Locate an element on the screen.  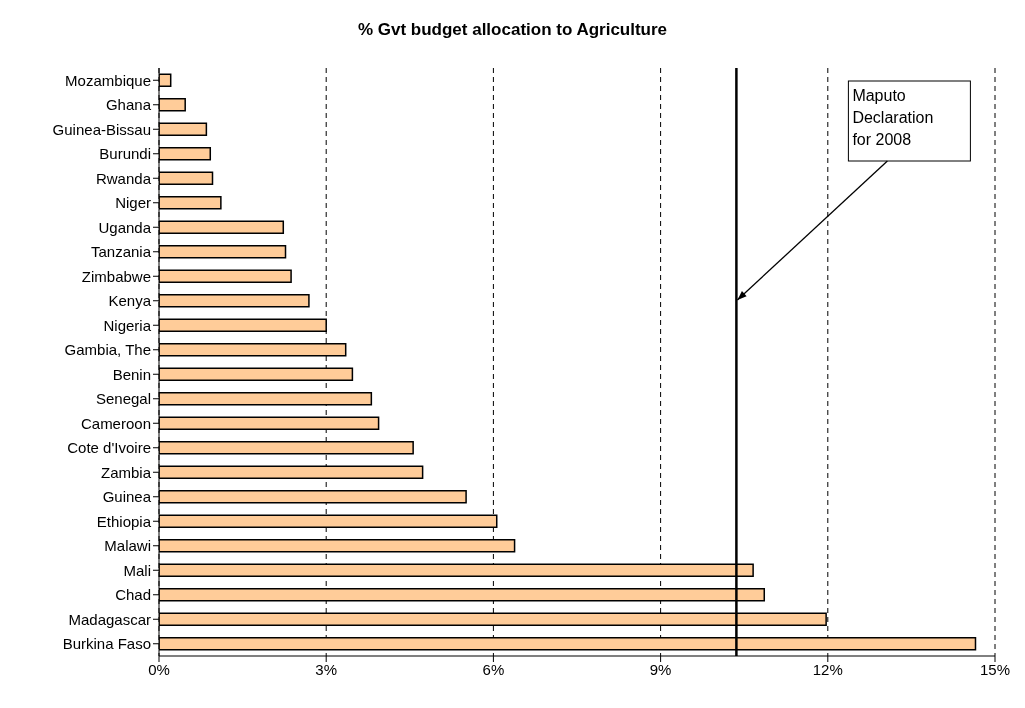
chart-title: % Gvt budget allocation to Agriculture is located at coordinates (512, 30).